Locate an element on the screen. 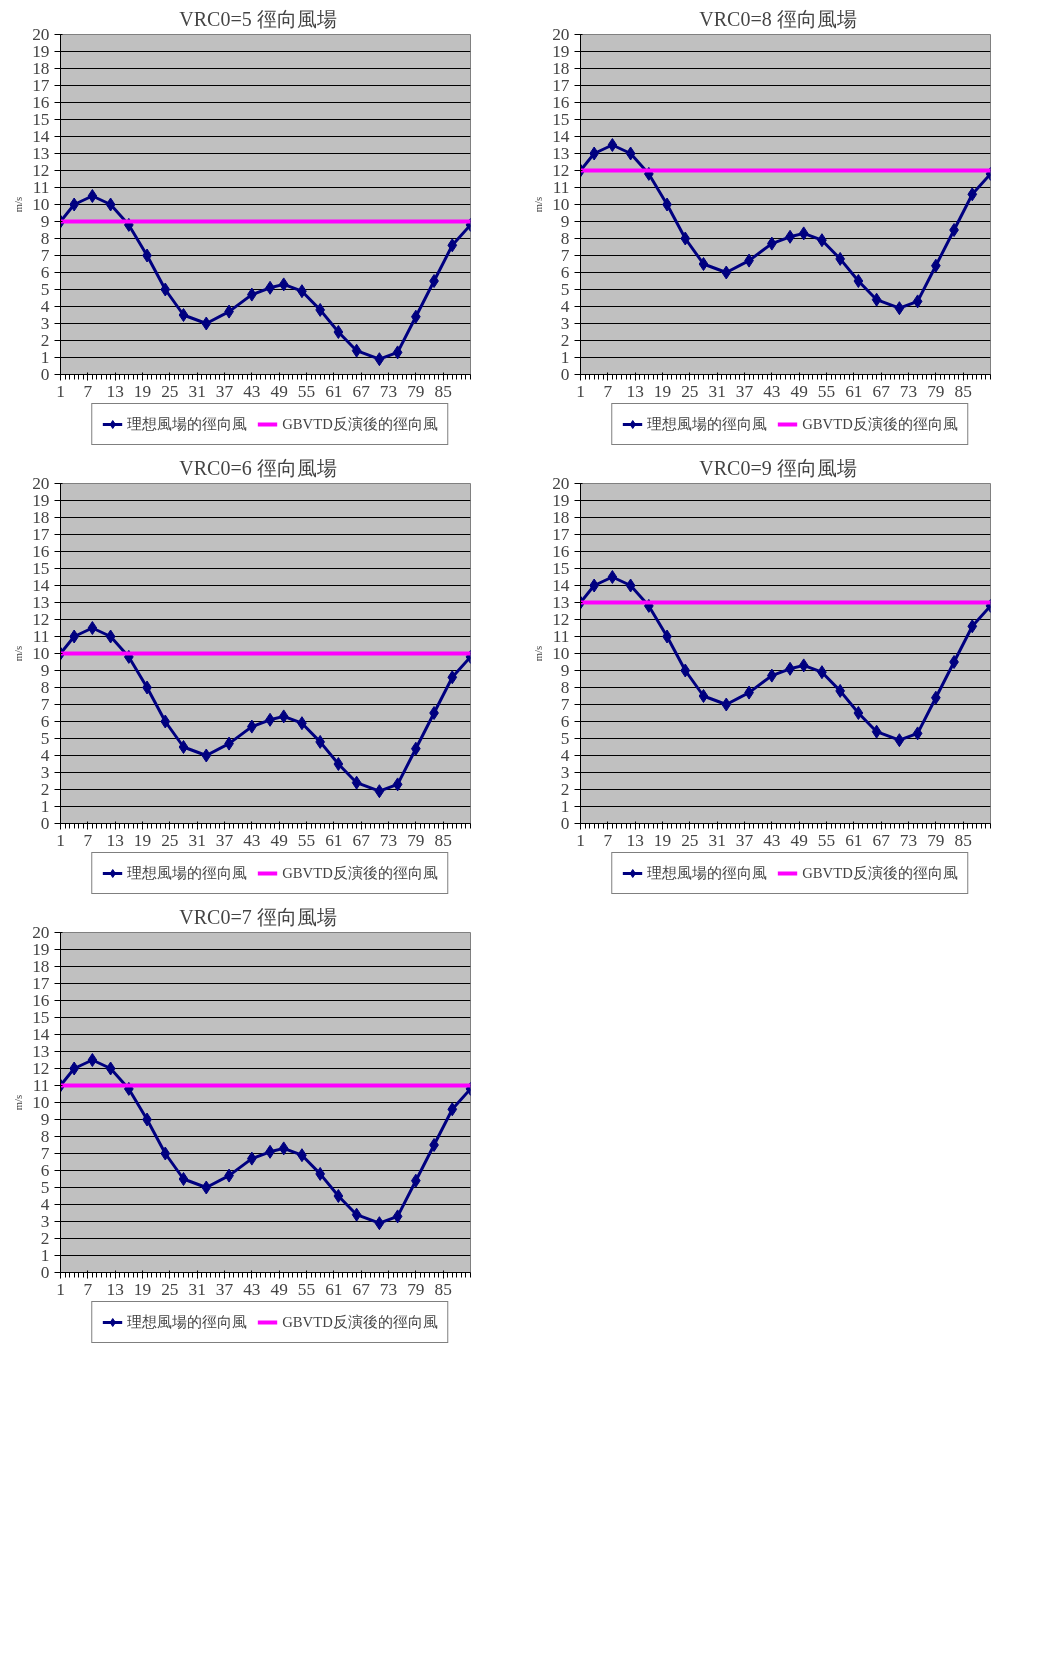  chart-title: VRC0=5 徑向風場 is located at coordinates (258, 18).